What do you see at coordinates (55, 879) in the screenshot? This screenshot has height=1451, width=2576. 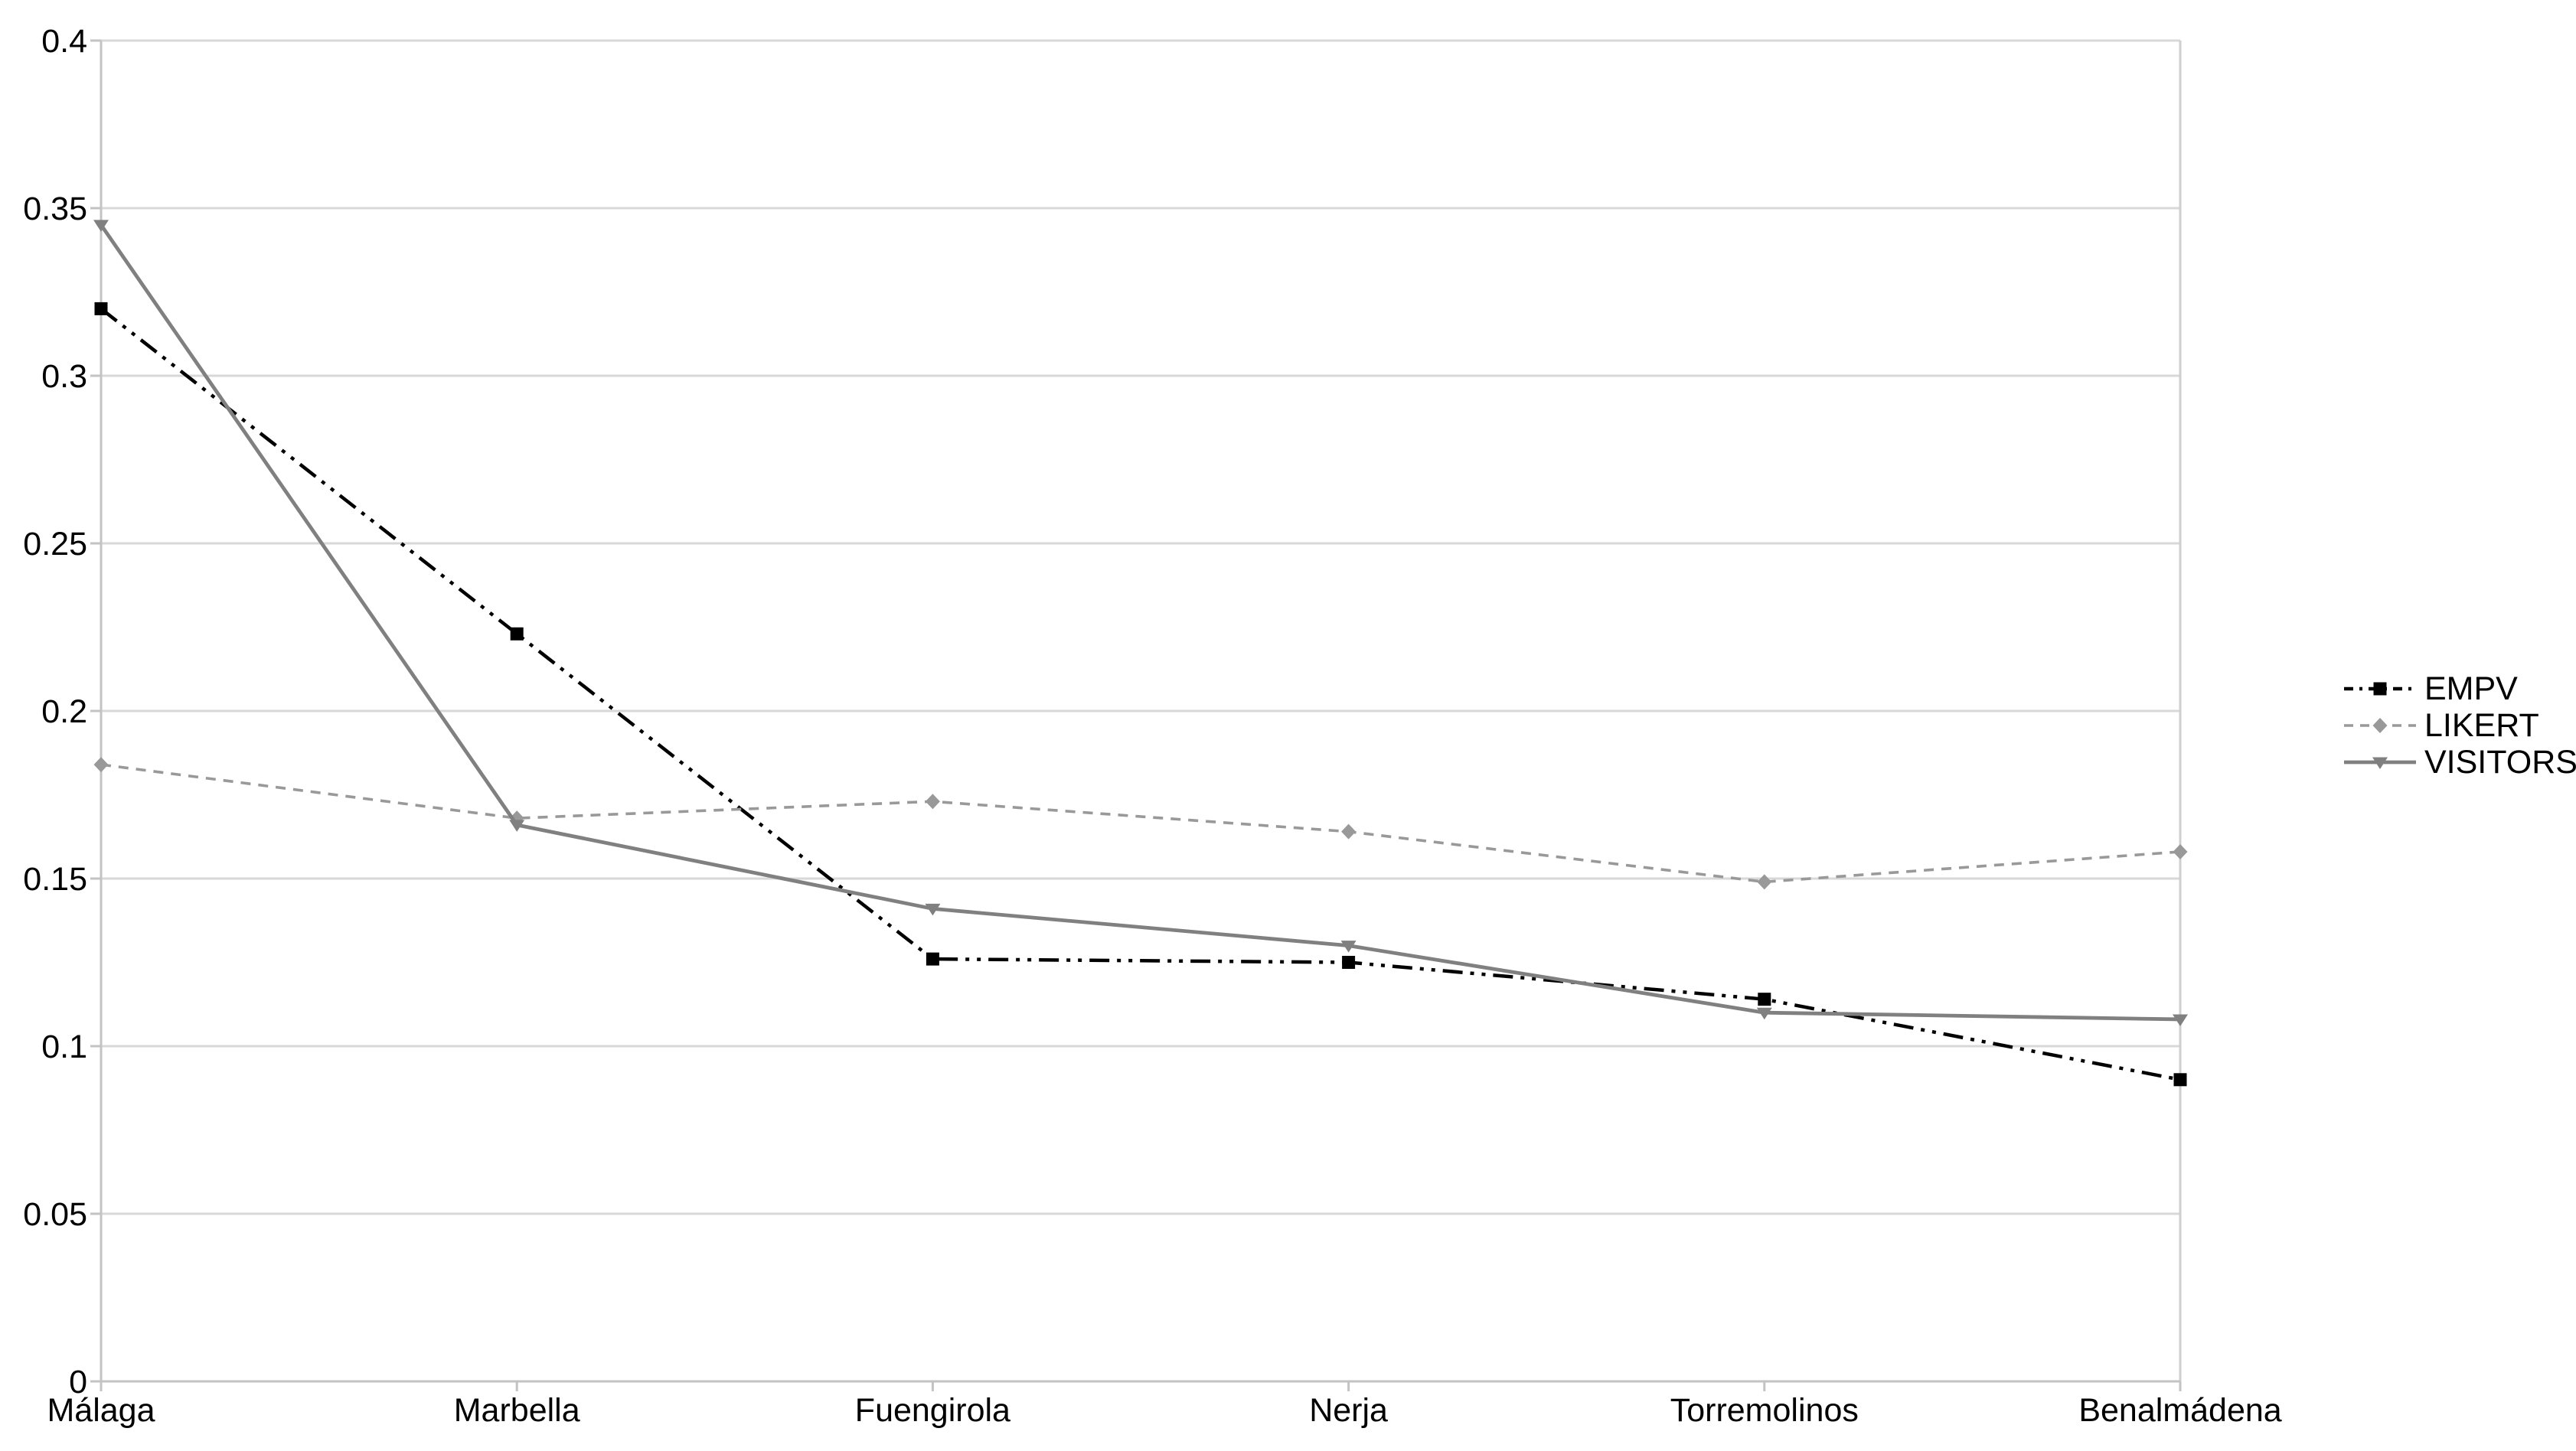 I see `y-tick-label: 0.15` at bounding box center [55, 879].